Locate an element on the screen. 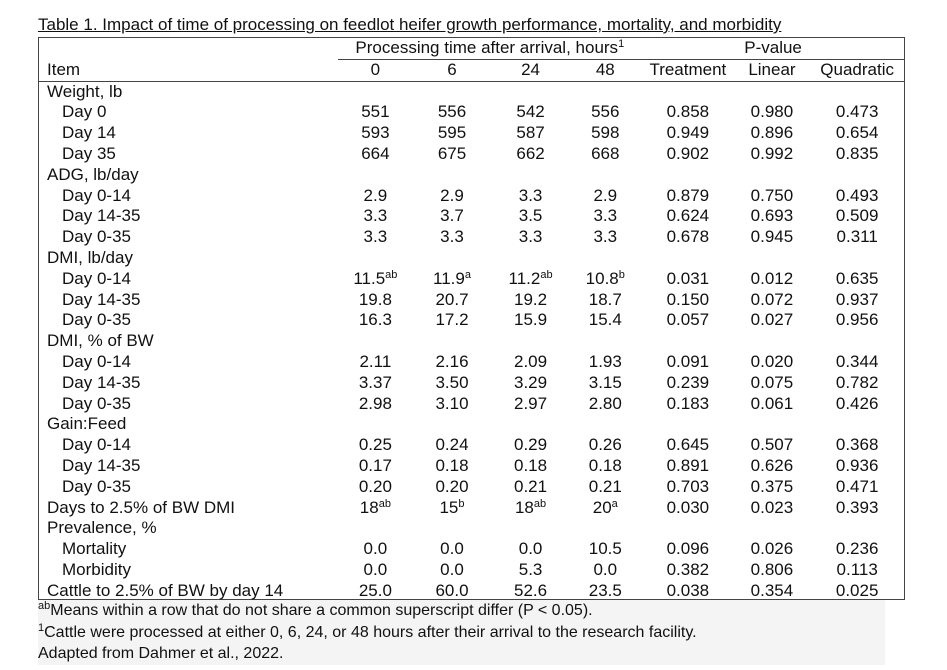  cell-value: 0.949 is located at coordinates (688, 133).